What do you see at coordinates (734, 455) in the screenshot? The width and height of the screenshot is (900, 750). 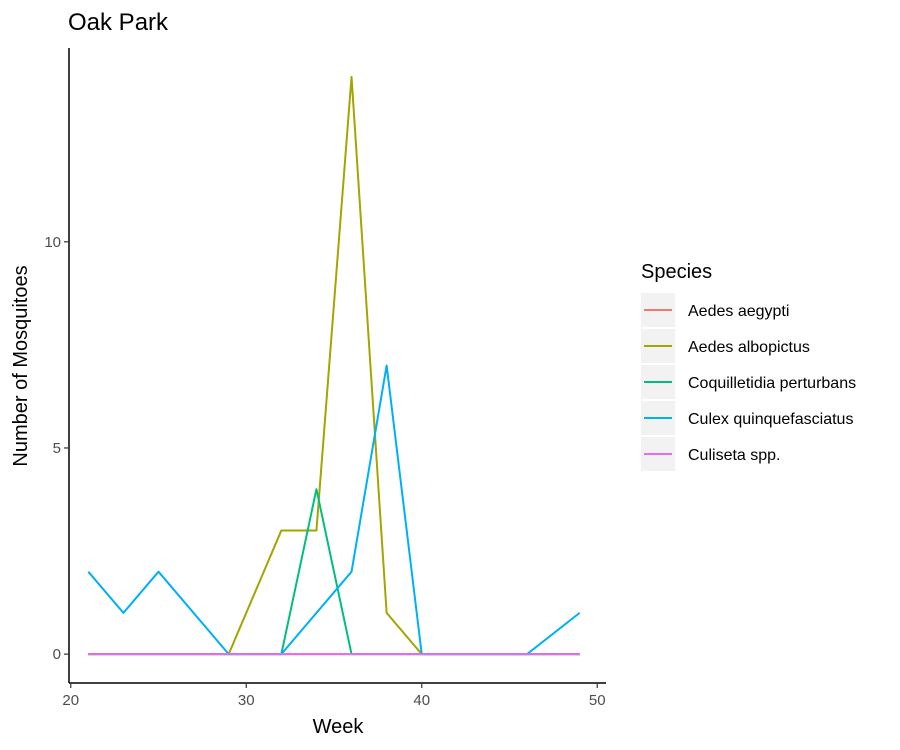 I see `legend-label: Culiseta spp.` at bounding box center [734, 455].